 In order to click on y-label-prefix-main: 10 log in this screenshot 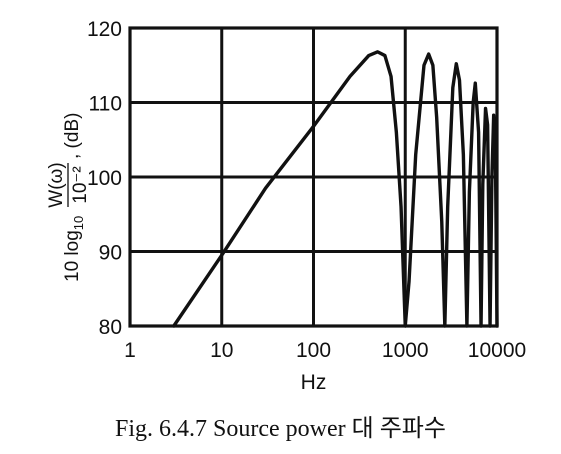, I will do `click(72, 256)`.